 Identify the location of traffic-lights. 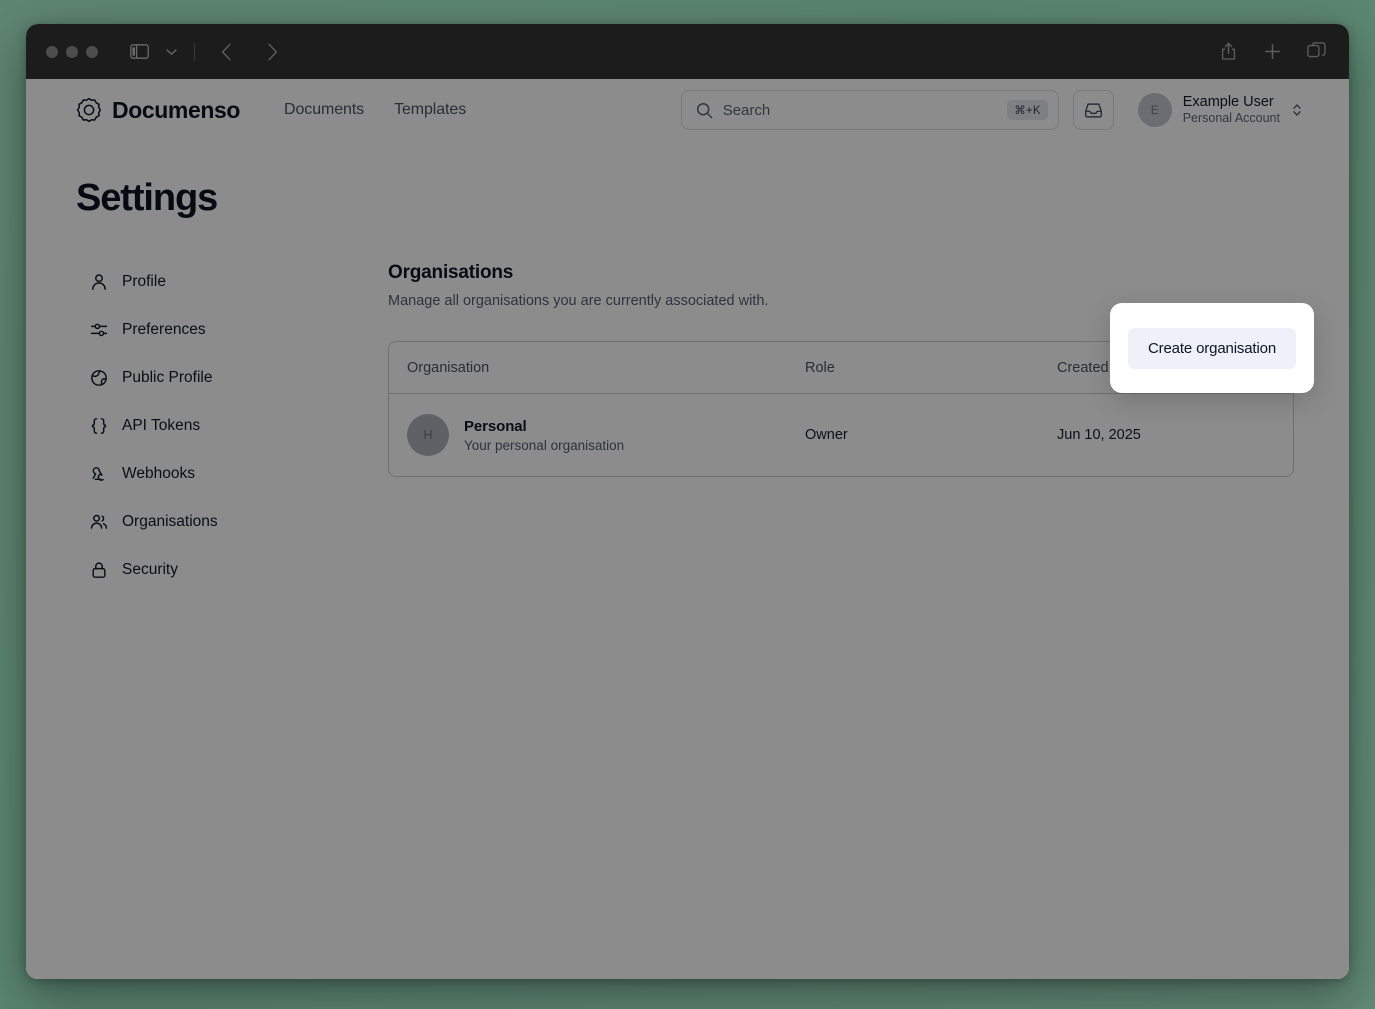
(72, 51).